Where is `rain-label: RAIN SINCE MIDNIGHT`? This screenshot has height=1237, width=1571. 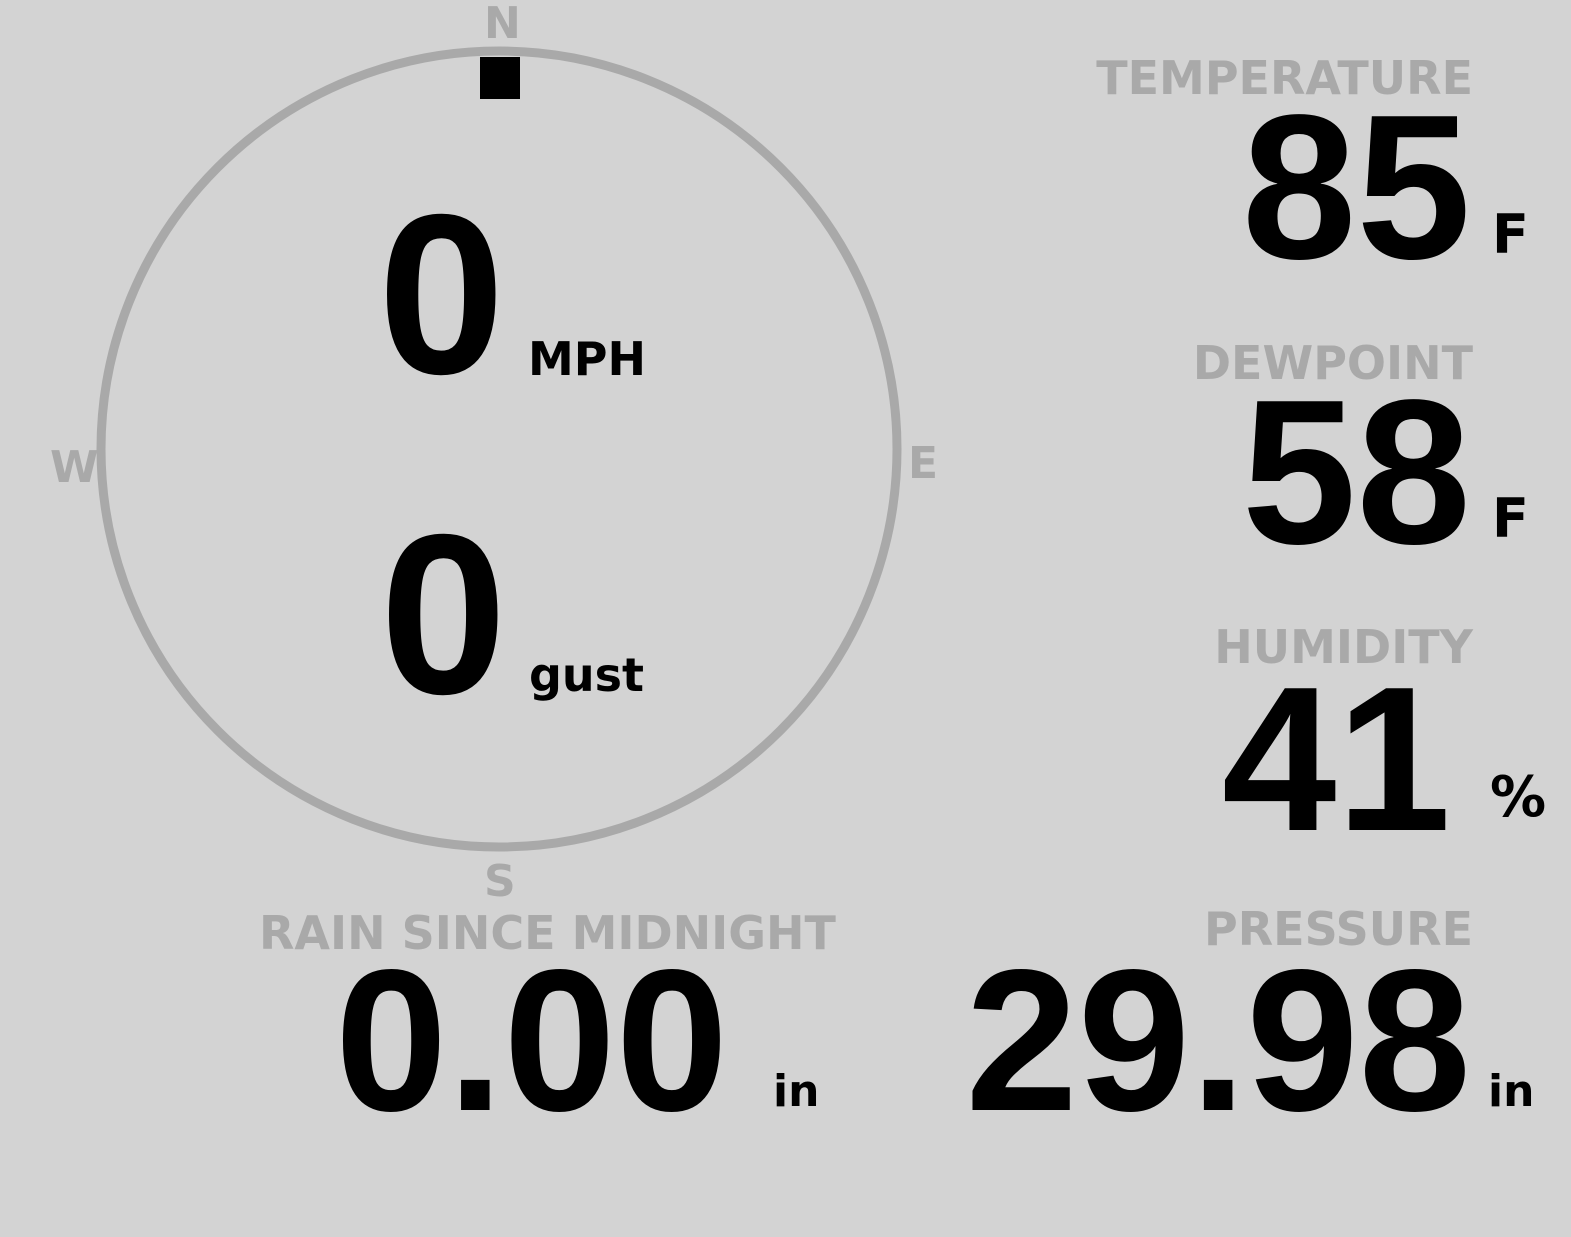
rain-label: RAIN SINCE MIDNIGHT is located at coordinates (547, 933).